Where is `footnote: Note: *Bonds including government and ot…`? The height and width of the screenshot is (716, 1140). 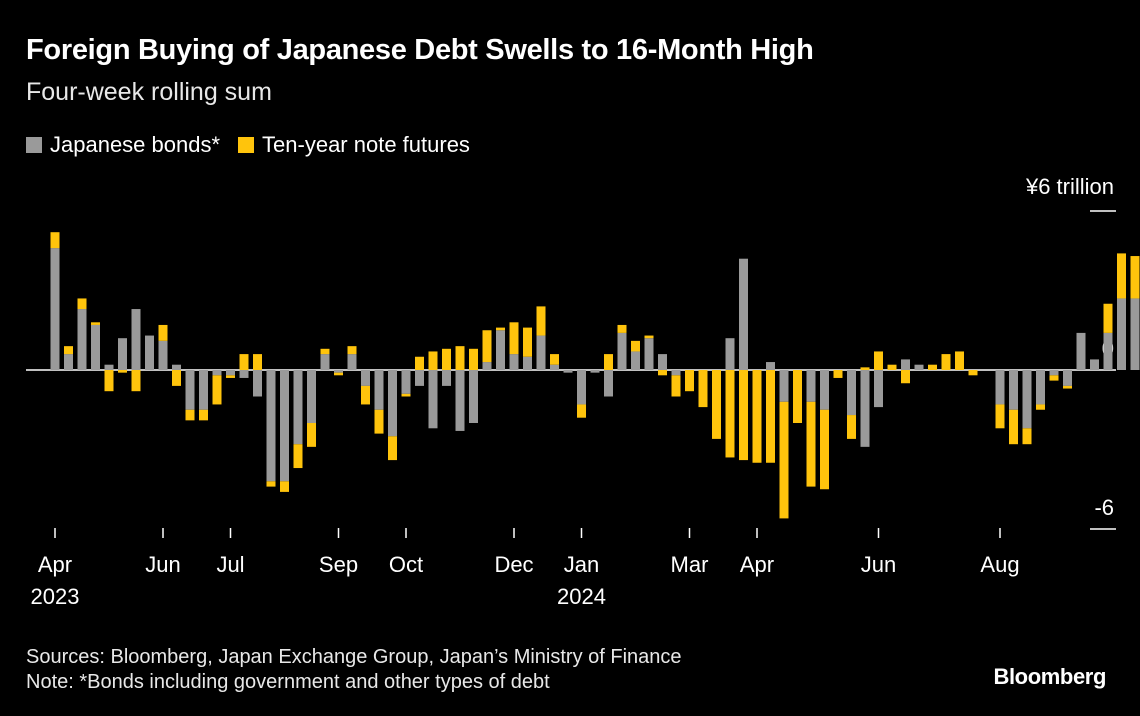 footnote: Note: *Bonds including government and ot… is located at coordinates (288, 682).